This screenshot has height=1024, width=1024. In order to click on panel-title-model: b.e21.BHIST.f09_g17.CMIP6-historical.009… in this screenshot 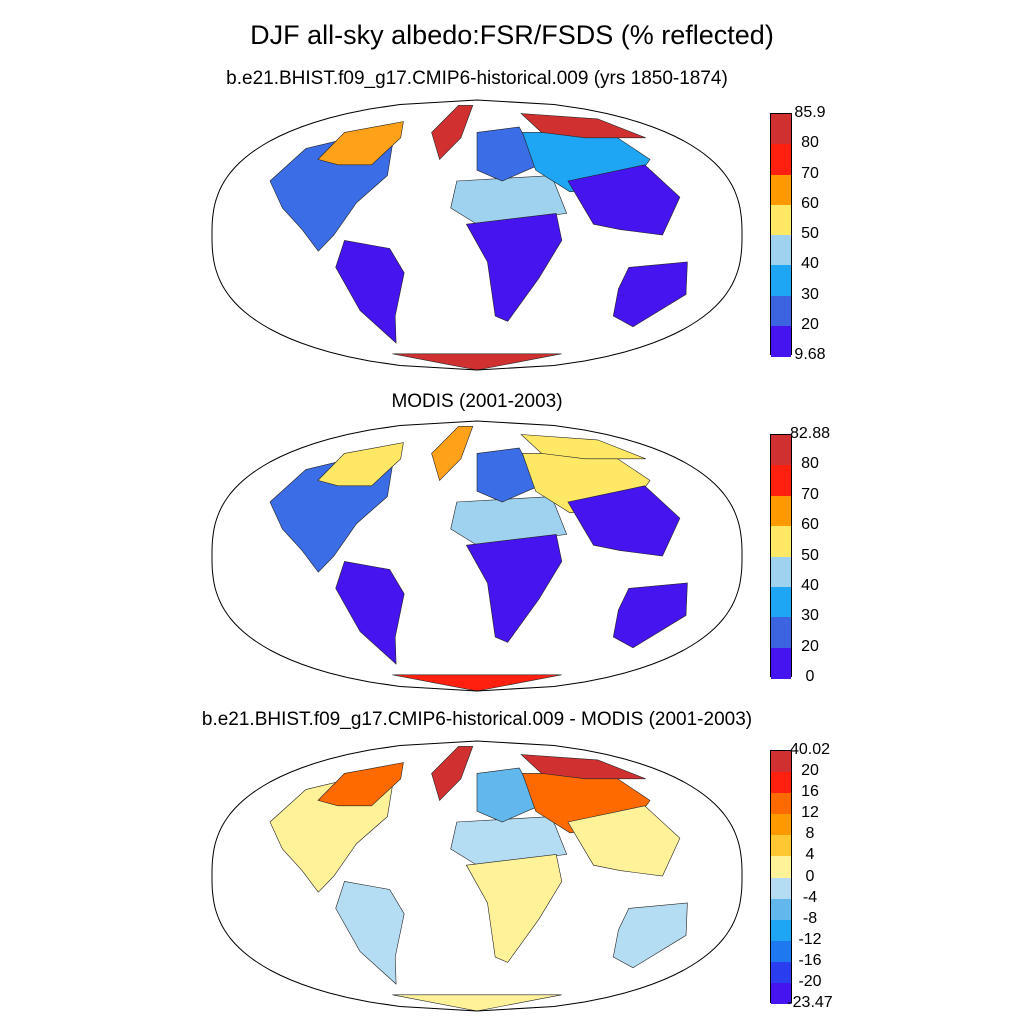, I will do `click(477, 78)`.